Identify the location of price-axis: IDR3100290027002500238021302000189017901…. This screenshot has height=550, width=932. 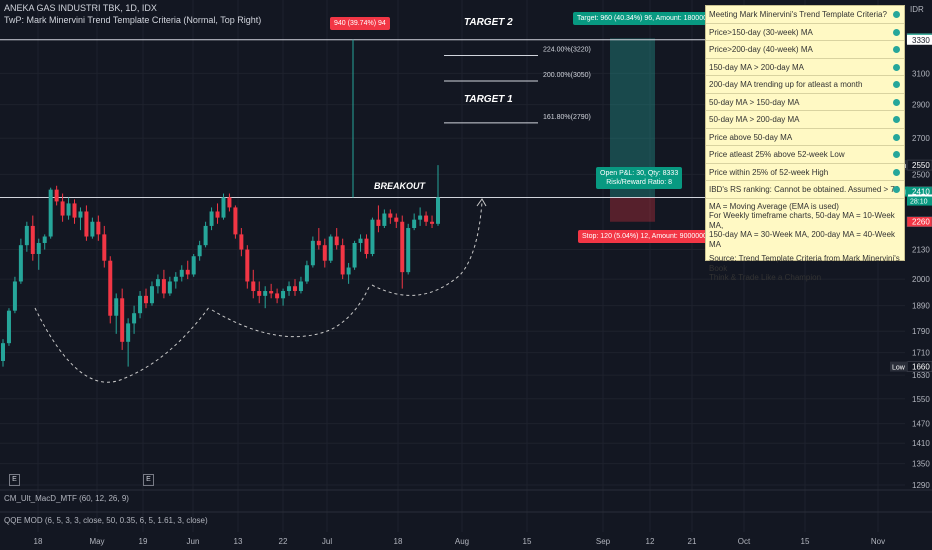
(911, 247).